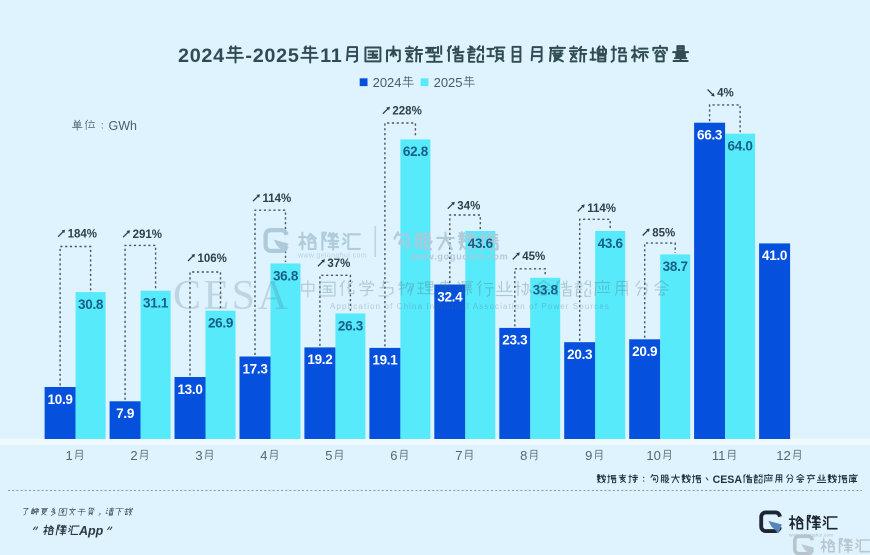 This screenshot has width=870, height=555. What do you see at coordinates (286, 275) in the screenshot?
I see `svg-text: 36.8` at bounding box center [286, 275].